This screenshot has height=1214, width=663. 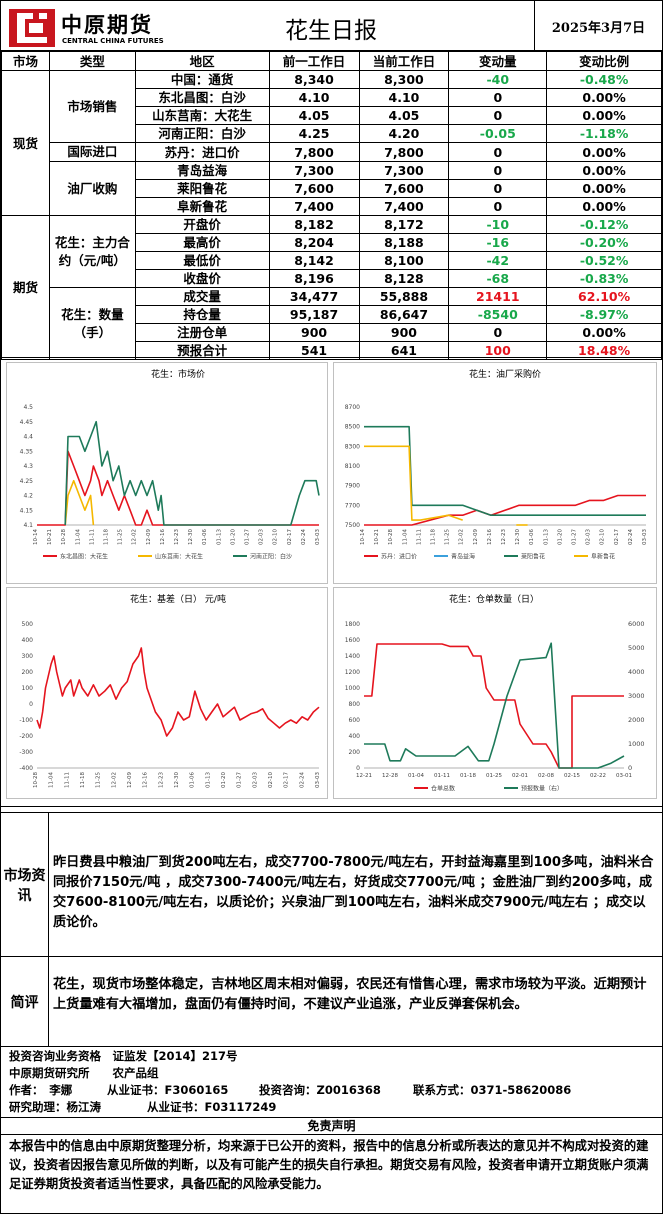 I want to click on change-cell: -40, so click(x=498, y=79).